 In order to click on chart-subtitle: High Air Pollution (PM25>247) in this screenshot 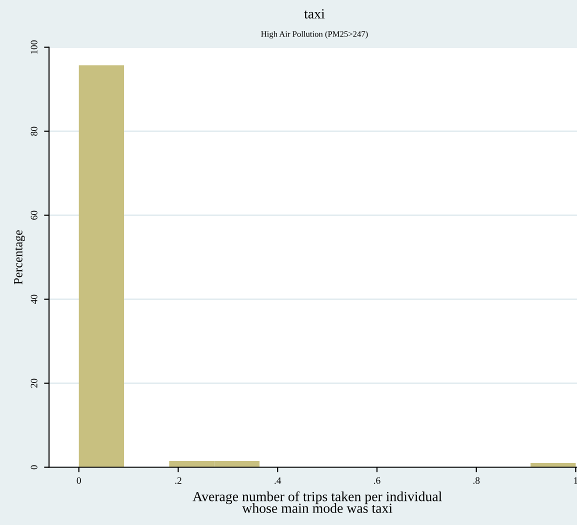, I will do `click(314, 34)`.